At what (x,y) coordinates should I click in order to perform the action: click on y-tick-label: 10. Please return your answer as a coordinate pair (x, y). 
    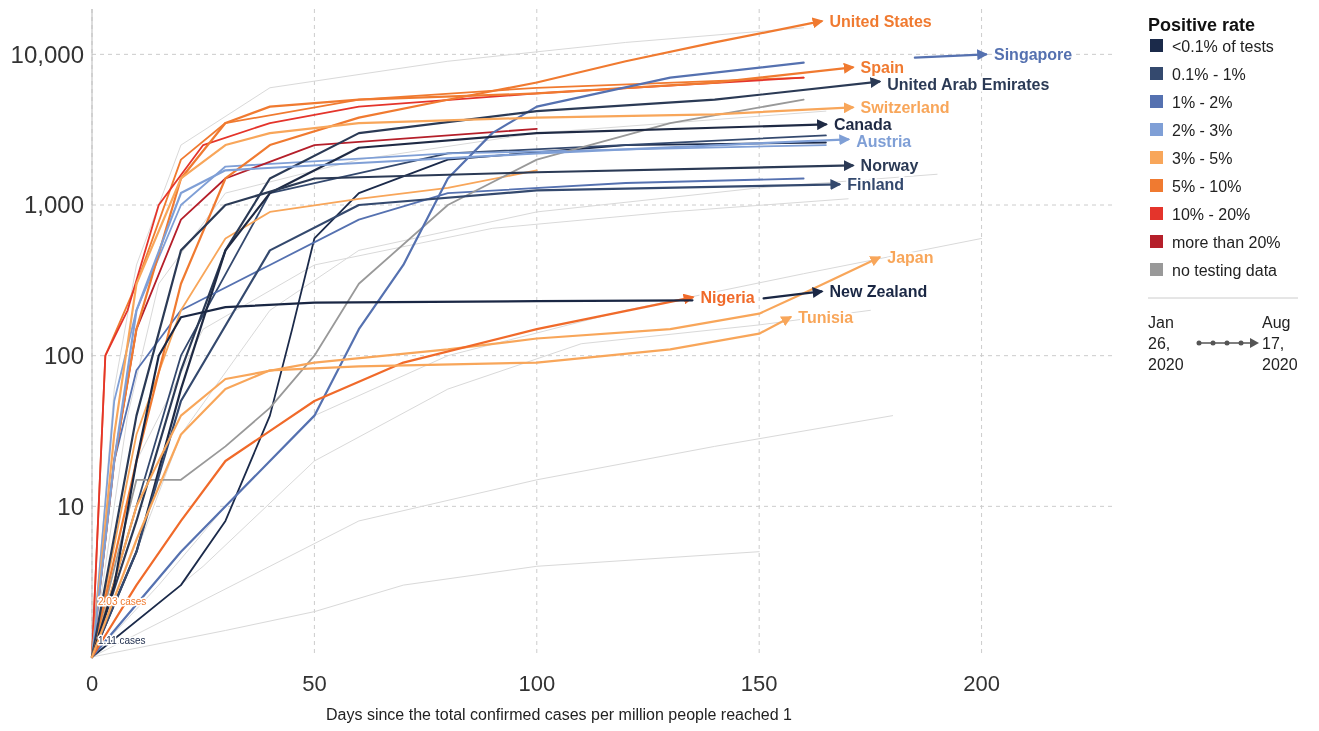
    Looking at the image, I should click on (70, 506).